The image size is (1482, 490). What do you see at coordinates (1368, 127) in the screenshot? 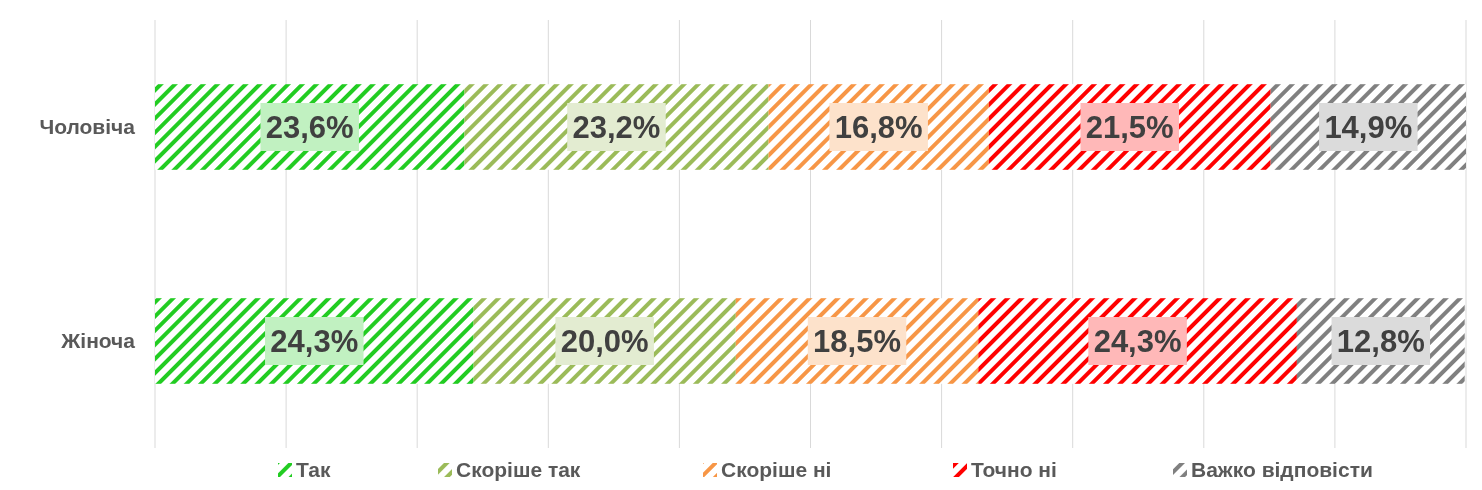
I see `data-label: 14,9%` at bounding box center [1368, 127].